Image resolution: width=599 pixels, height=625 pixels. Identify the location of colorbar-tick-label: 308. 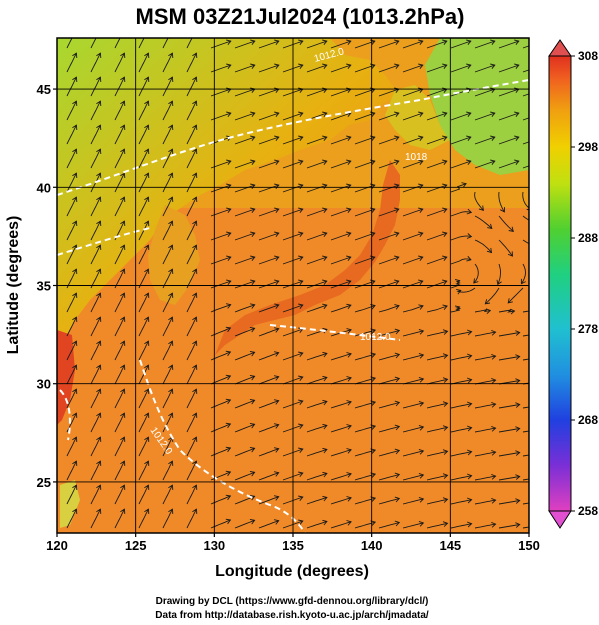
(588, 56).